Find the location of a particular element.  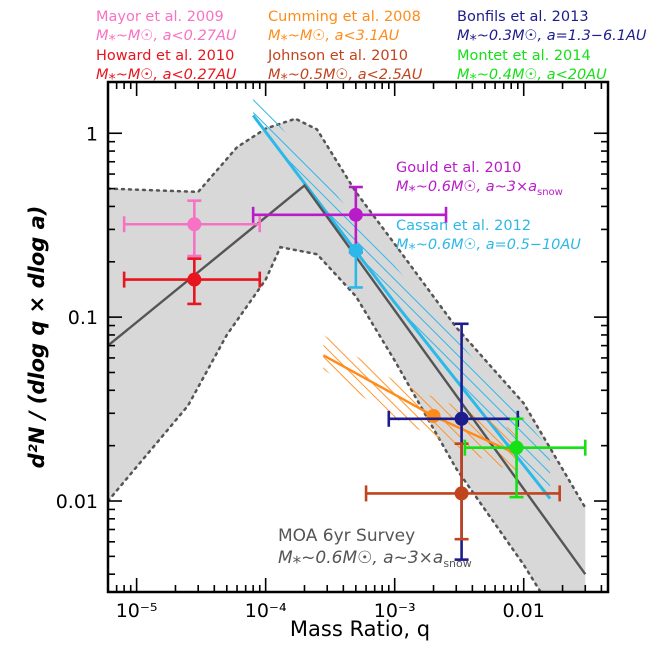

y-tick-label: 0.1 is located at coordinates (83, 318).